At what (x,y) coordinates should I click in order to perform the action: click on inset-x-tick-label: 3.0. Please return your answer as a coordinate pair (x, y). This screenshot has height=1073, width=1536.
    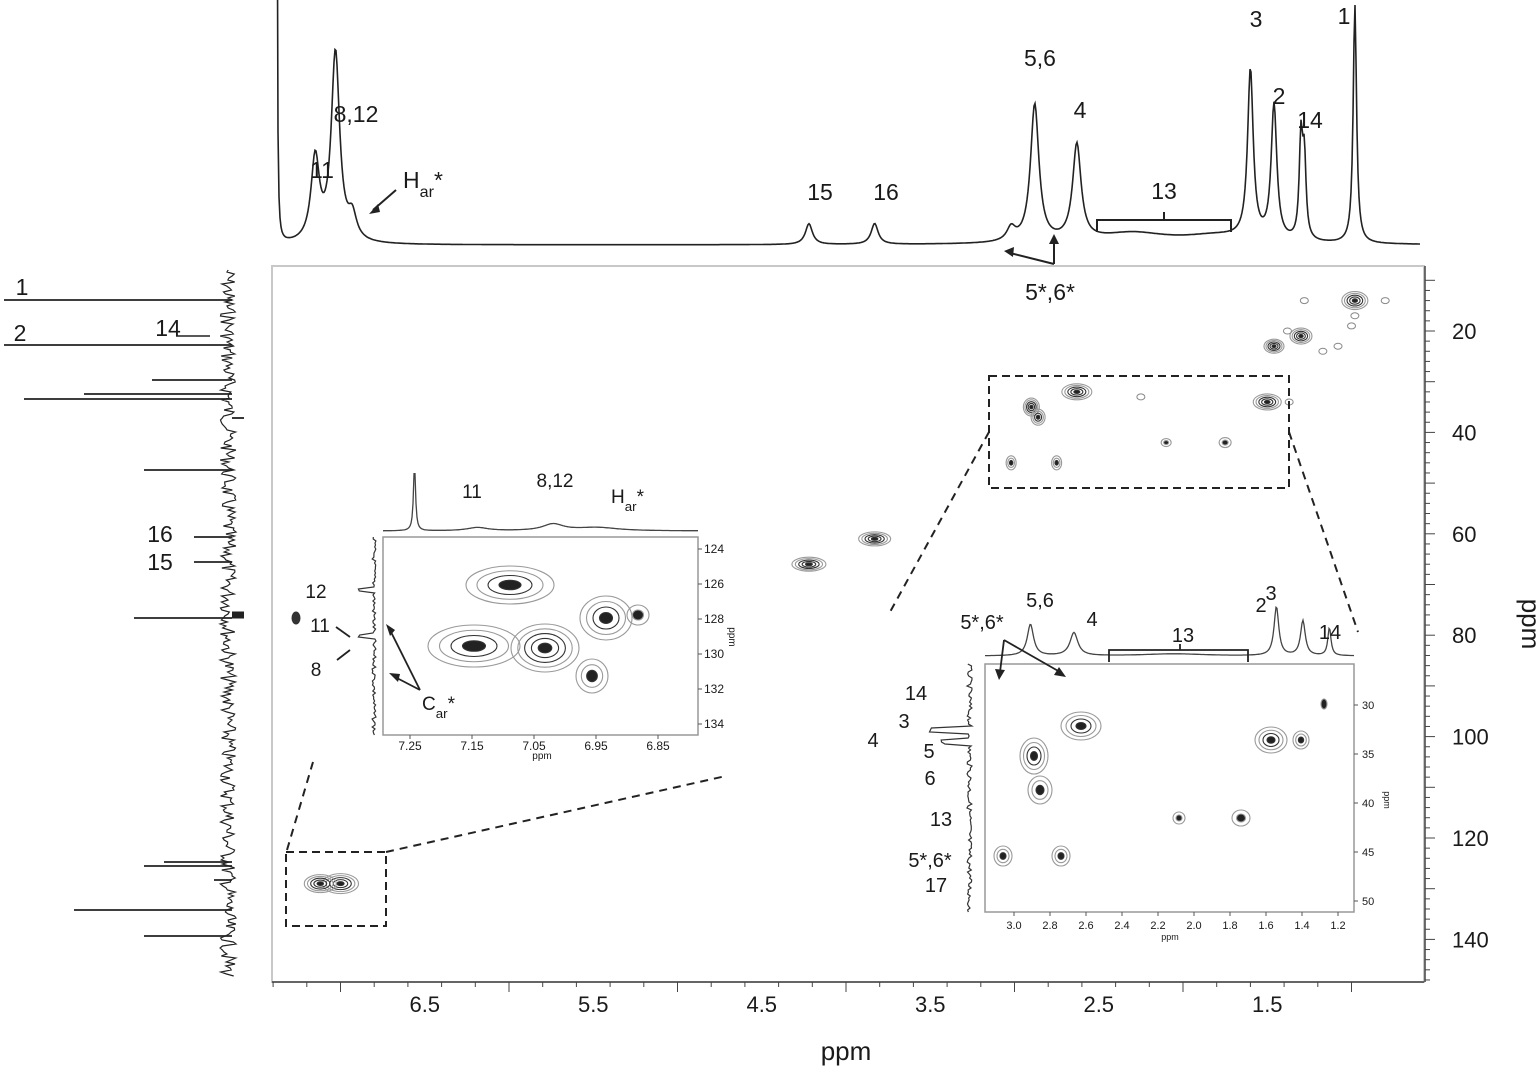
    Looking at the image, I should click on (1013, 926).